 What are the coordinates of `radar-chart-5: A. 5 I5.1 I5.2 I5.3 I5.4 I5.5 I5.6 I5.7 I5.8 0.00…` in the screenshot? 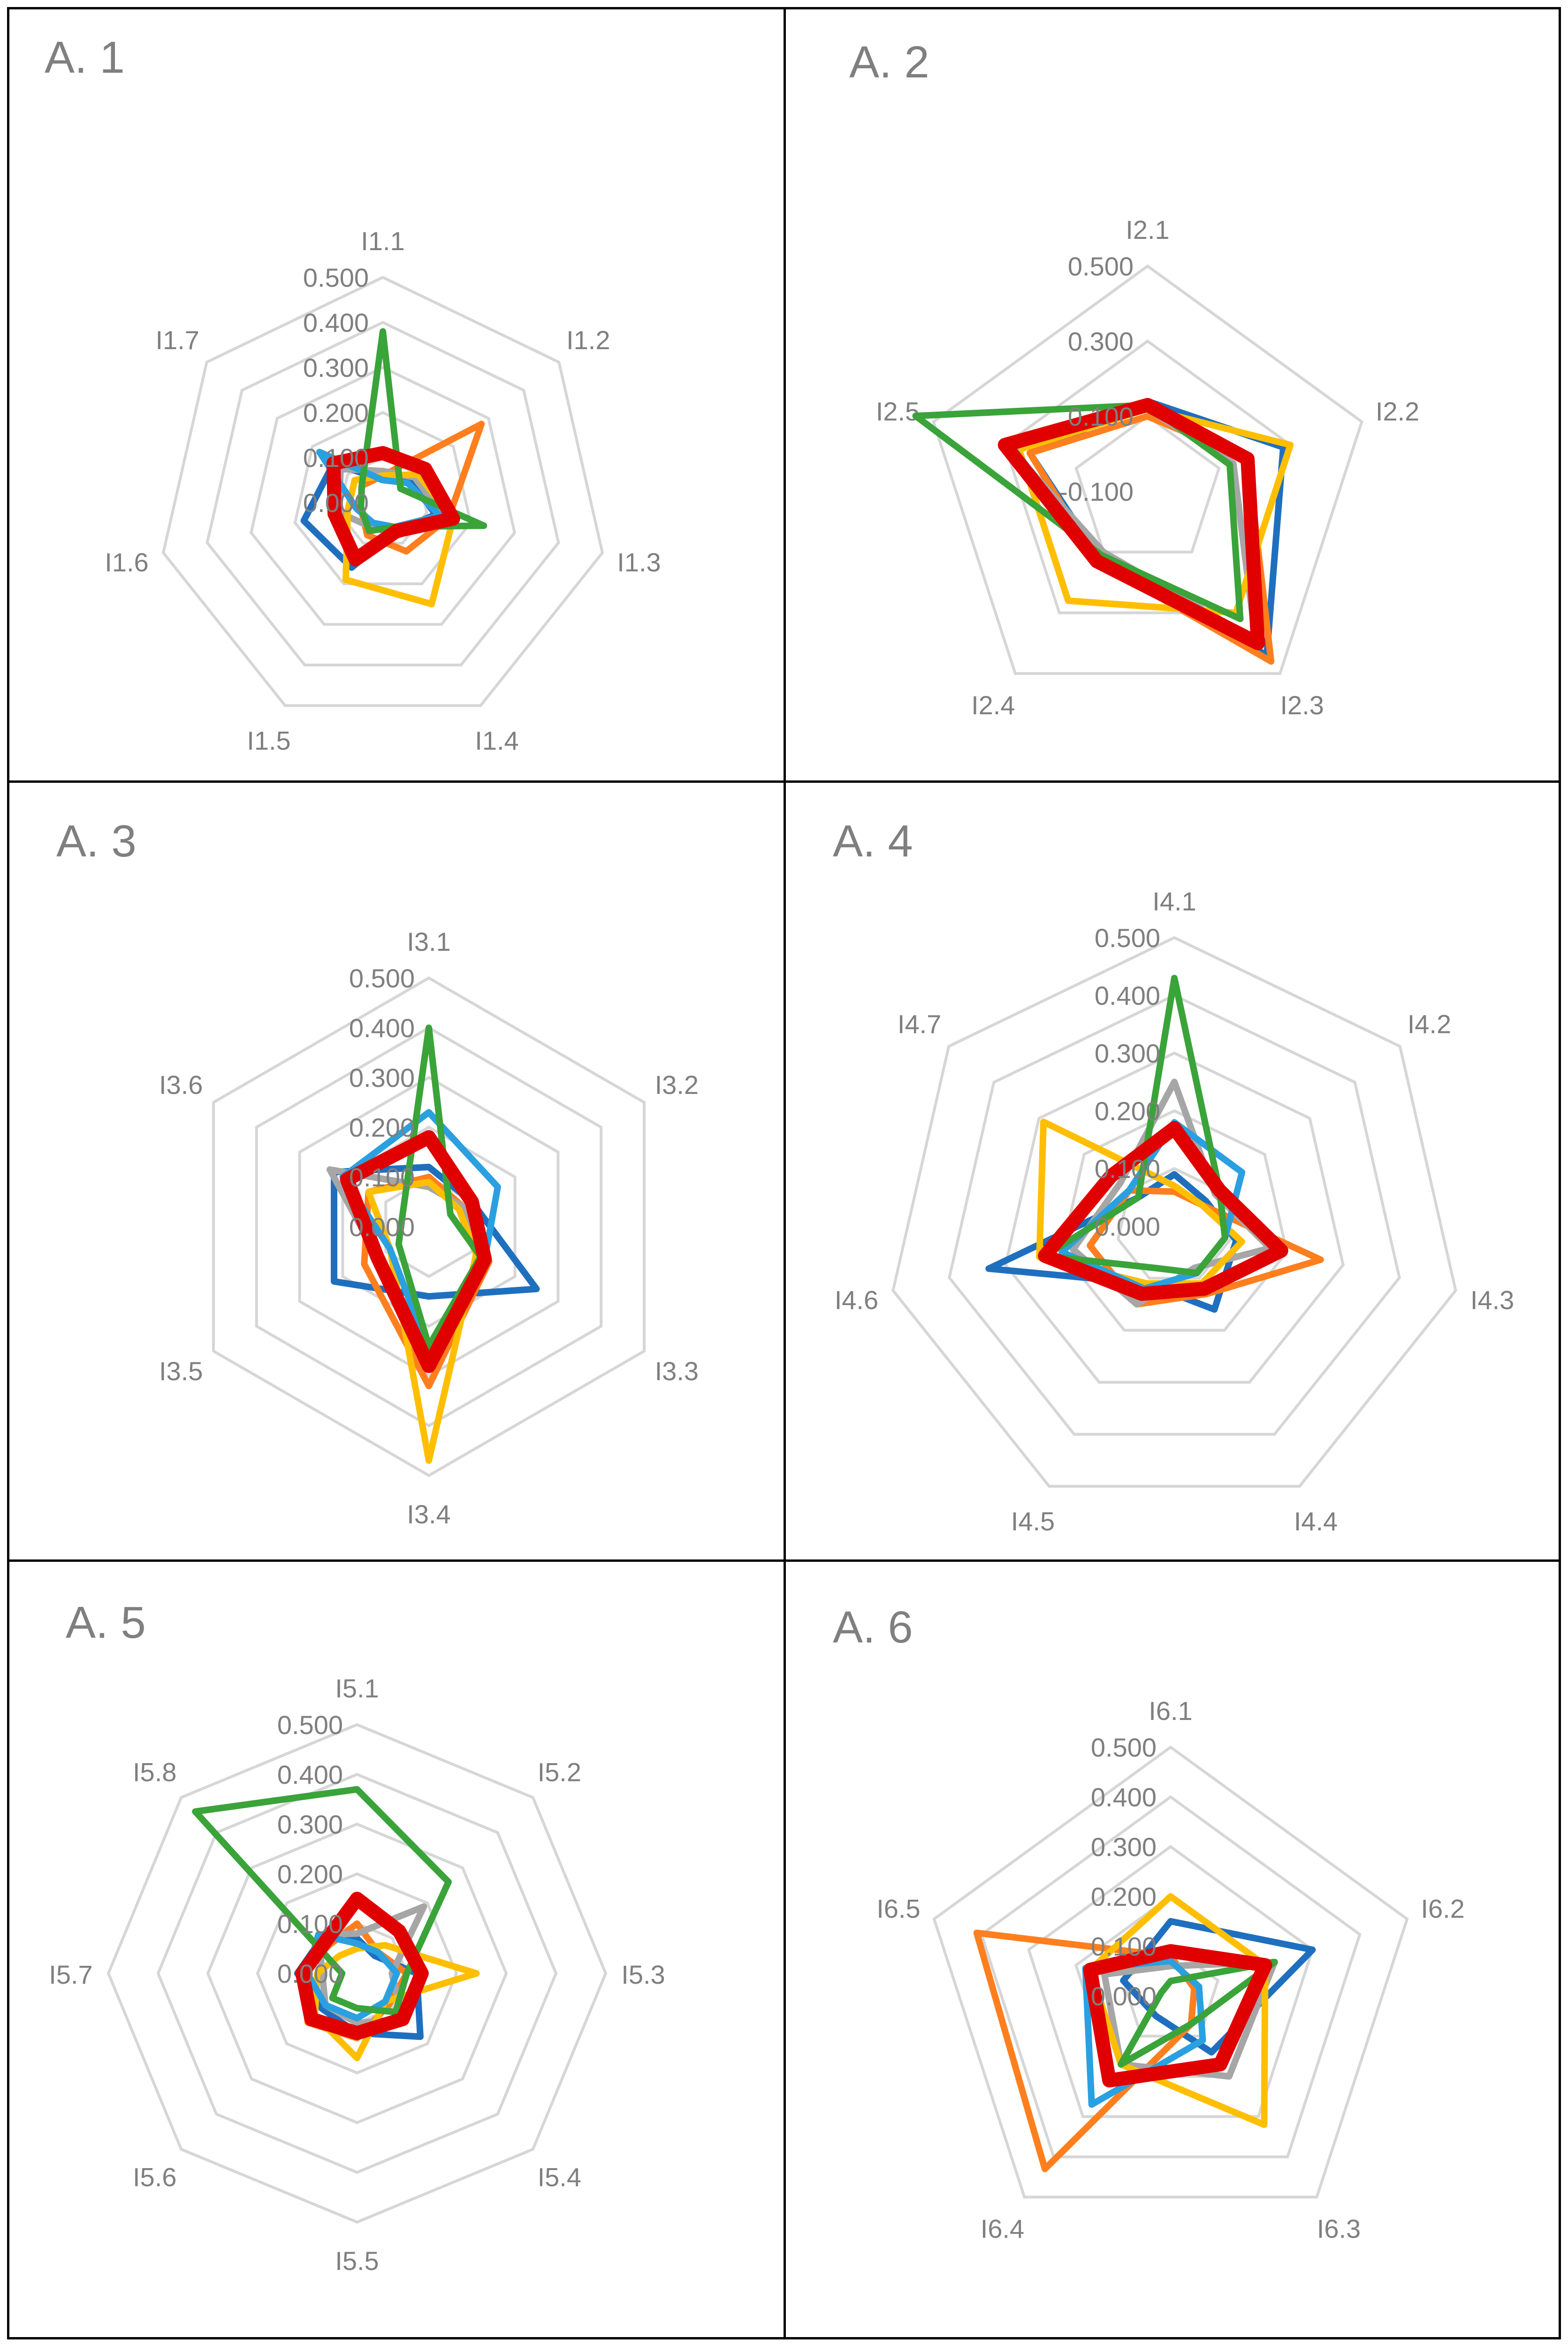 It's located at (357, 1936).